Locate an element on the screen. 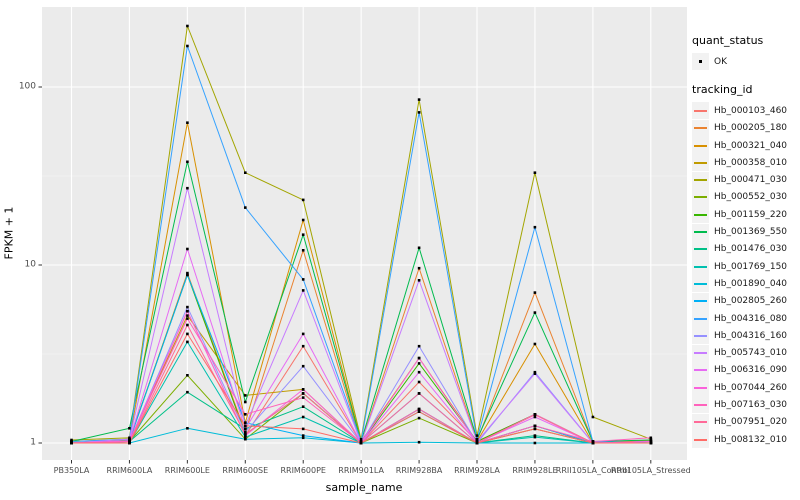 This screenshot has height=500, width=800. legend-entry: Hb_001769_150 is located at coordinates (745, 267).